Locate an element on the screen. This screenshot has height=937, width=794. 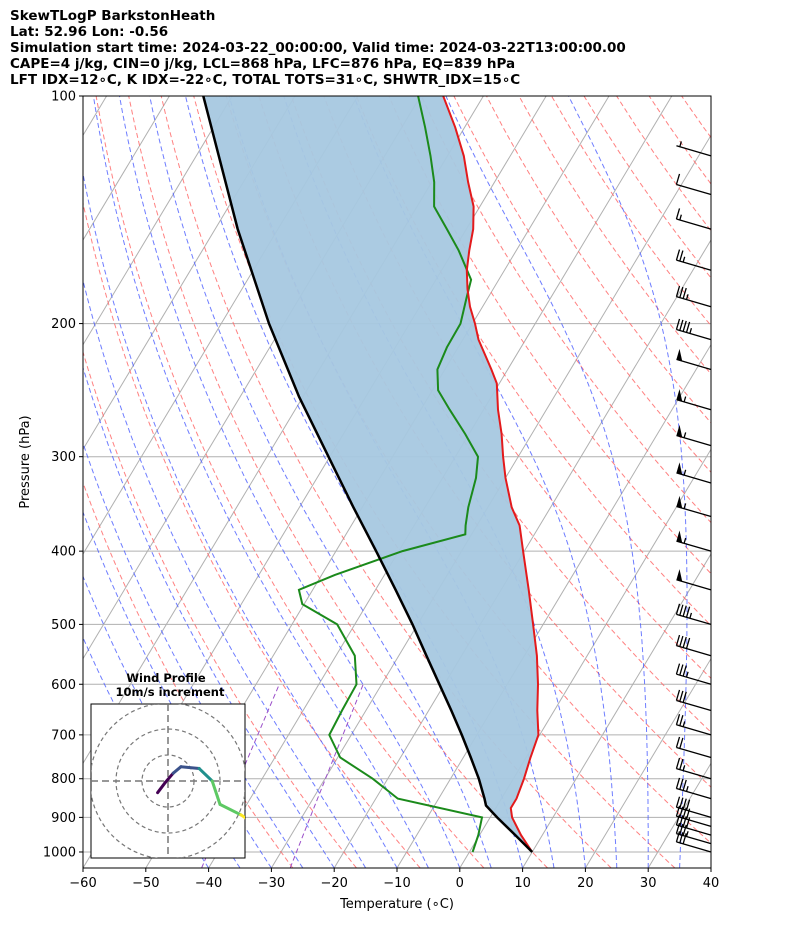
temperature-line is located at coordinates (491, 474).